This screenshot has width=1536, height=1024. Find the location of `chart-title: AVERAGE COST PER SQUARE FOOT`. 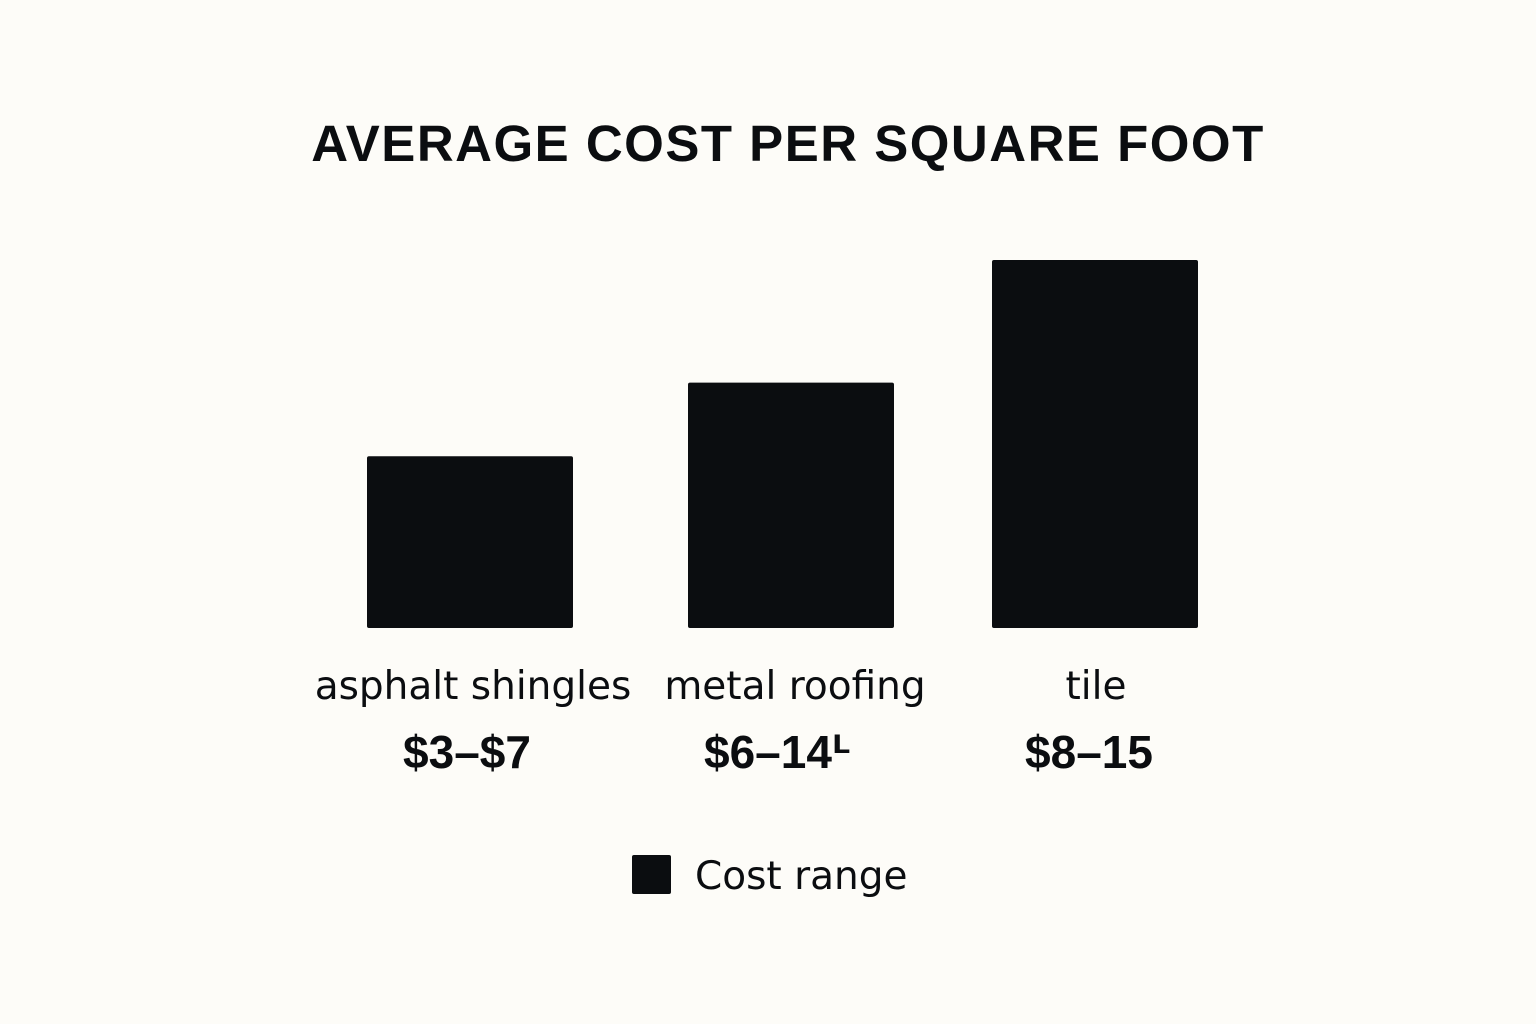

chart-title: AVERAGE COST PER SQUARE FOOT is located at coordinates (787, 143).